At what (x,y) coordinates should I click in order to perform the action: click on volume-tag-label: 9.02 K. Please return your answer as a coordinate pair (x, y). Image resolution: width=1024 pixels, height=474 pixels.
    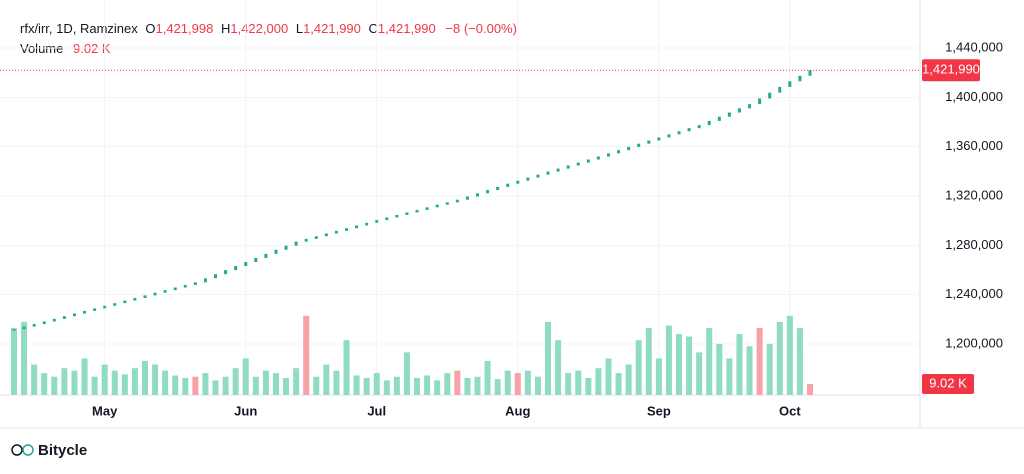
    Looking at the image, I should click on (948, 382).